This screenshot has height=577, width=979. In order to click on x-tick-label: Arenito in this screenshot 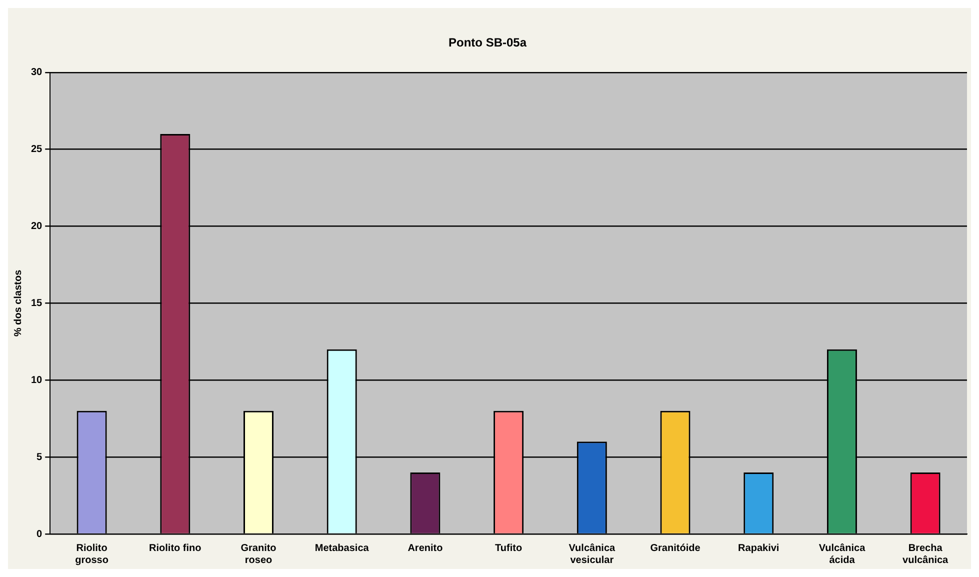, I will do `click(425, 548)`.